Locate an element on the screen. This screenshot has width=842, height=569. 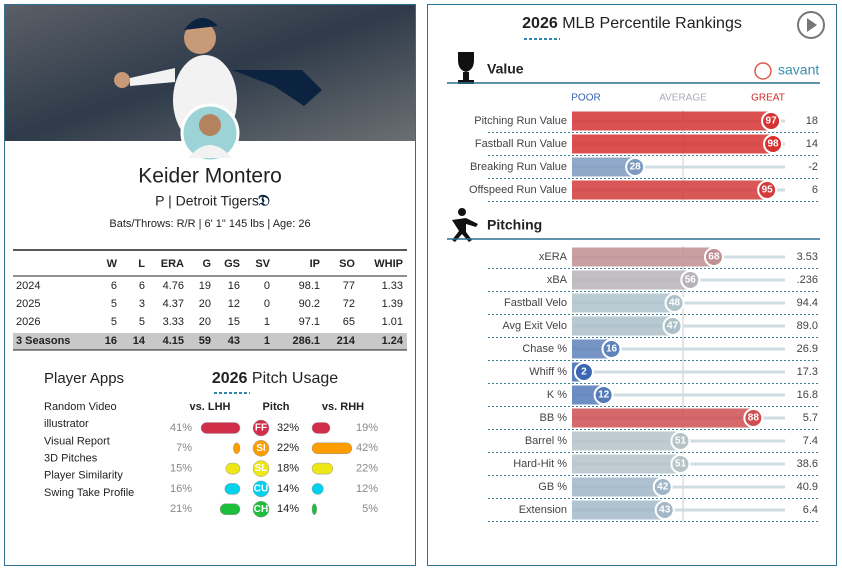
stat-cell: 214 is located at coordinates (346, 341).